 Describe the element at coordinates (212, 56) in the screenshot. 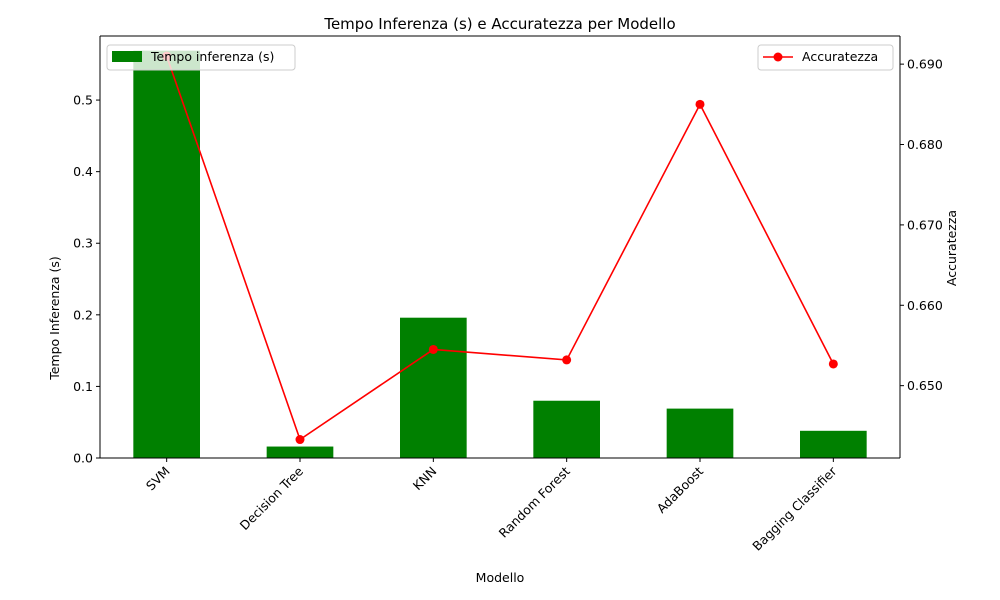

I see `legend-bars-label: Tempo inferenza (s)` at that location.